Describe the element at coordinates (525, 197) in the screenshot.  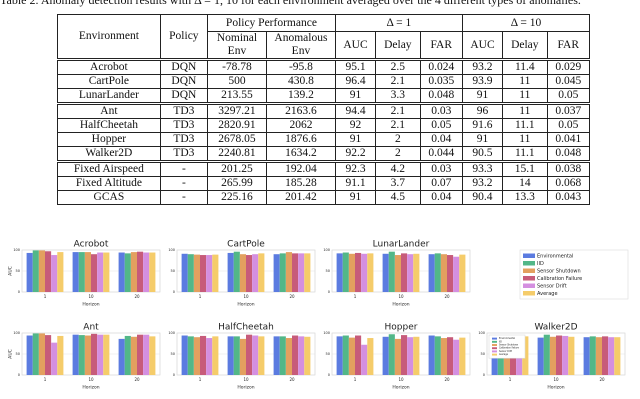
I see `table-cell: 13.3` at that location.